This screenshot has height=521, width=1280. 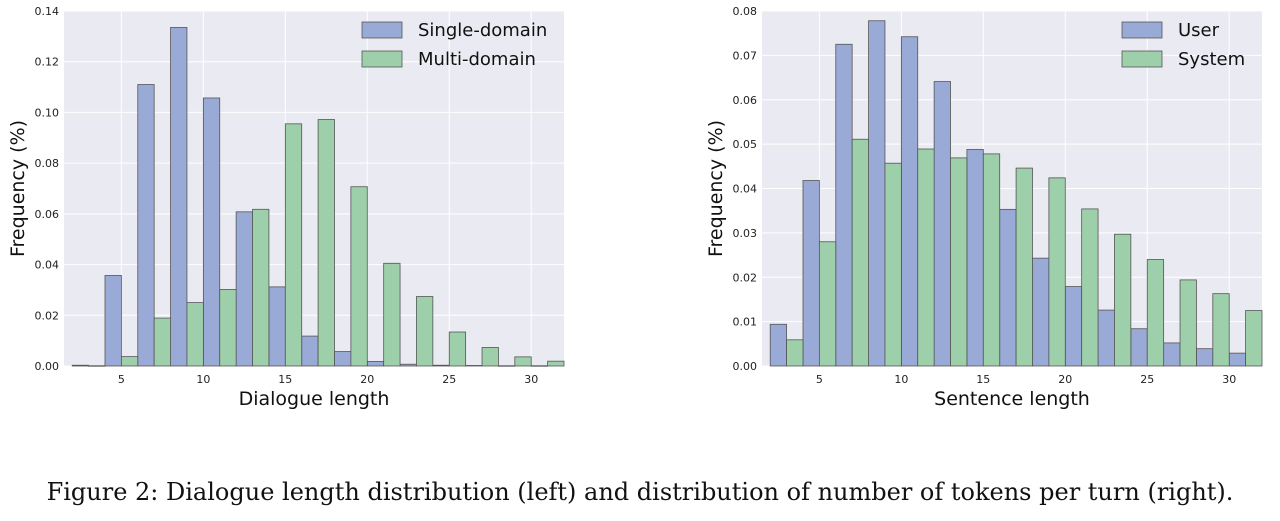 What do you see at coordinates (477, 59) in the screenshot?
I see `legend-label: Multi-domain` at bounding box center [477, 59].